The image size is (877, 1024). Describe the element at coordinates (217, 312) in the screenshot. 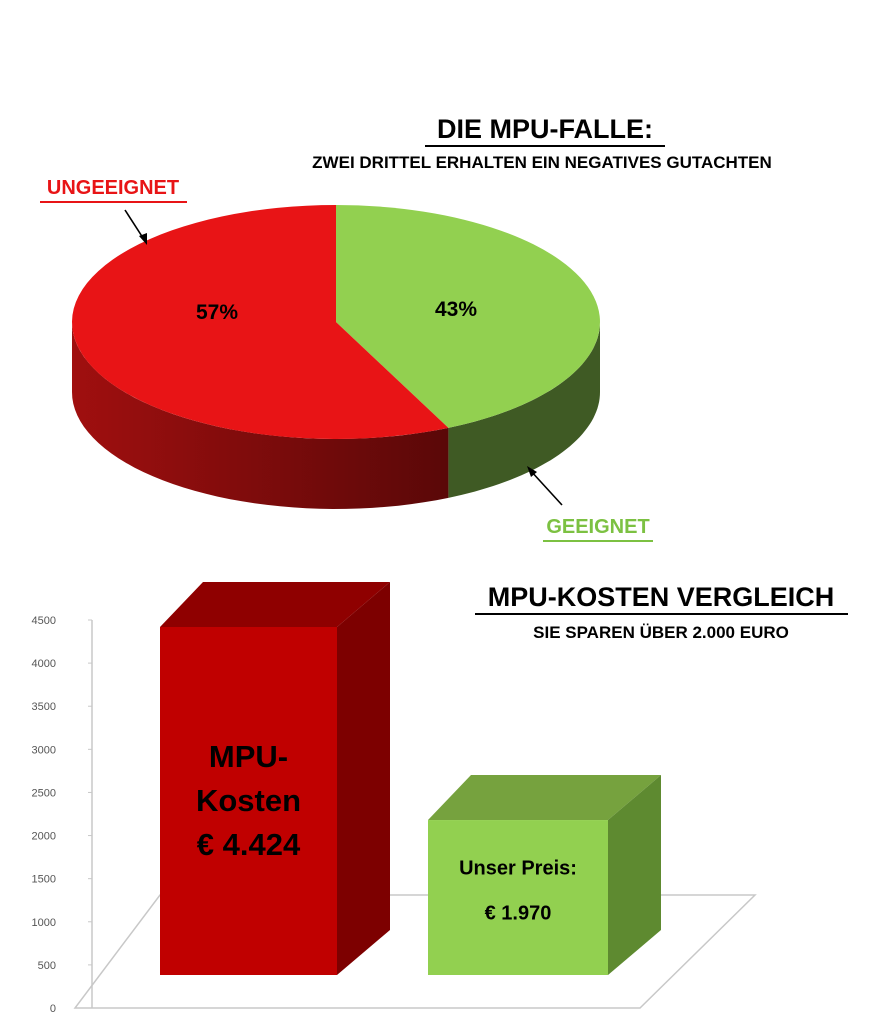

I see `slice-value-ungeeignet: 57%` at that location.